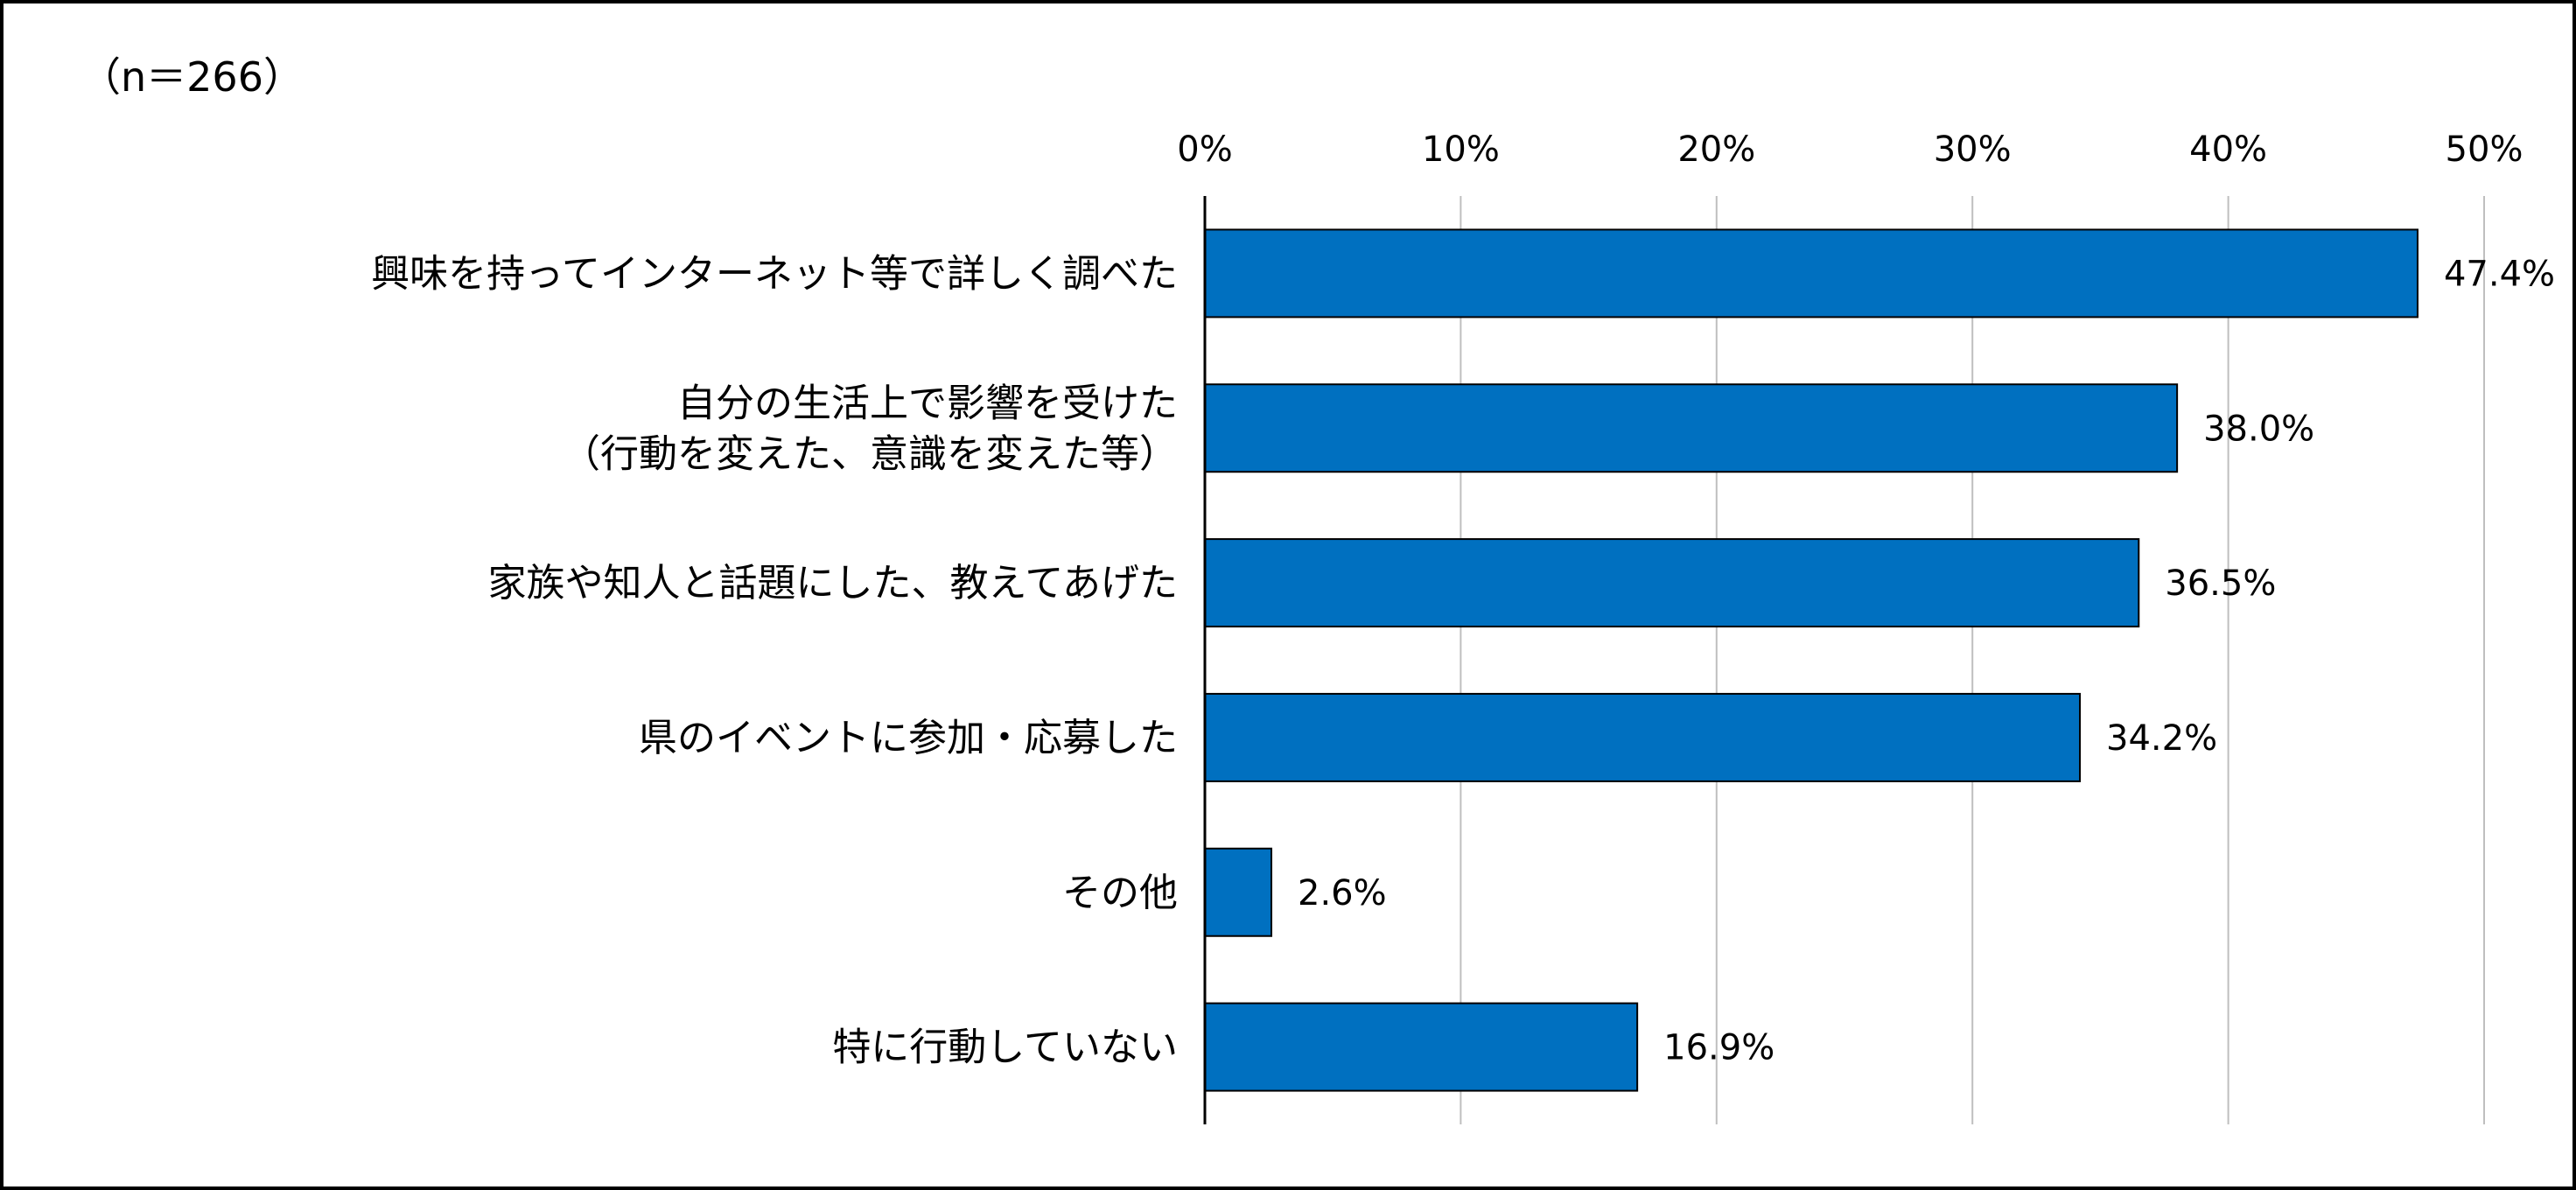 Image resolution: width=2576 pixels, height=1190 pixels. I want to click on category-label: 県のイベントに参加・応募した, so click(908, 738).